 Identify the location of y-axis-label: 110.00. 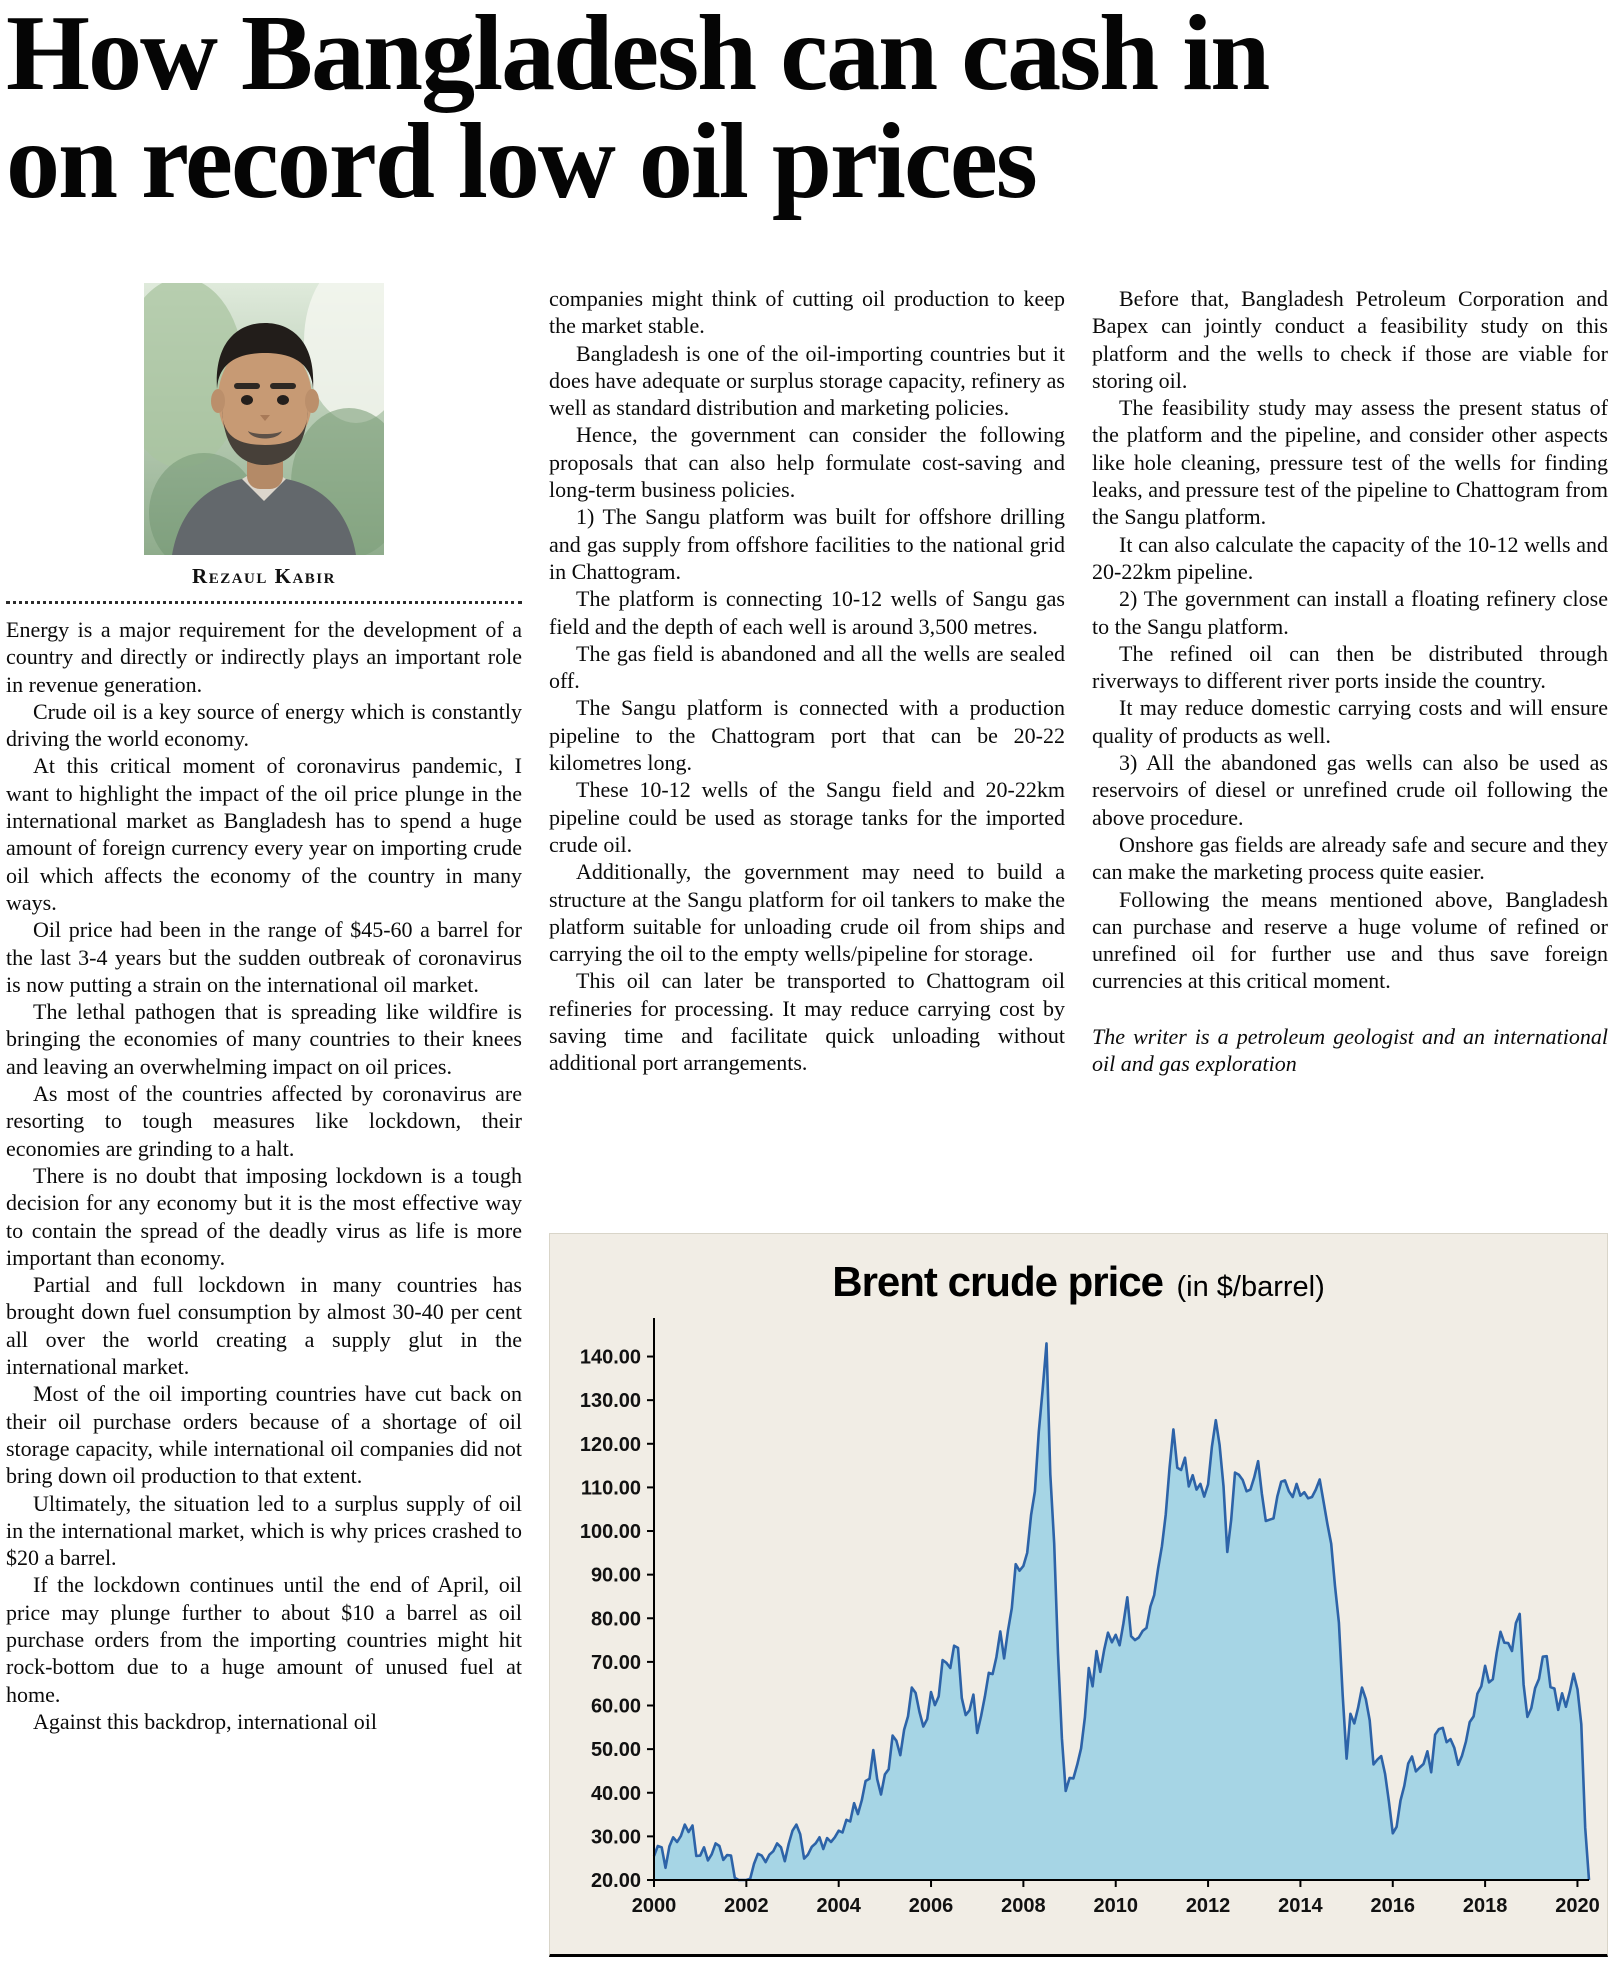
(611, 1488).